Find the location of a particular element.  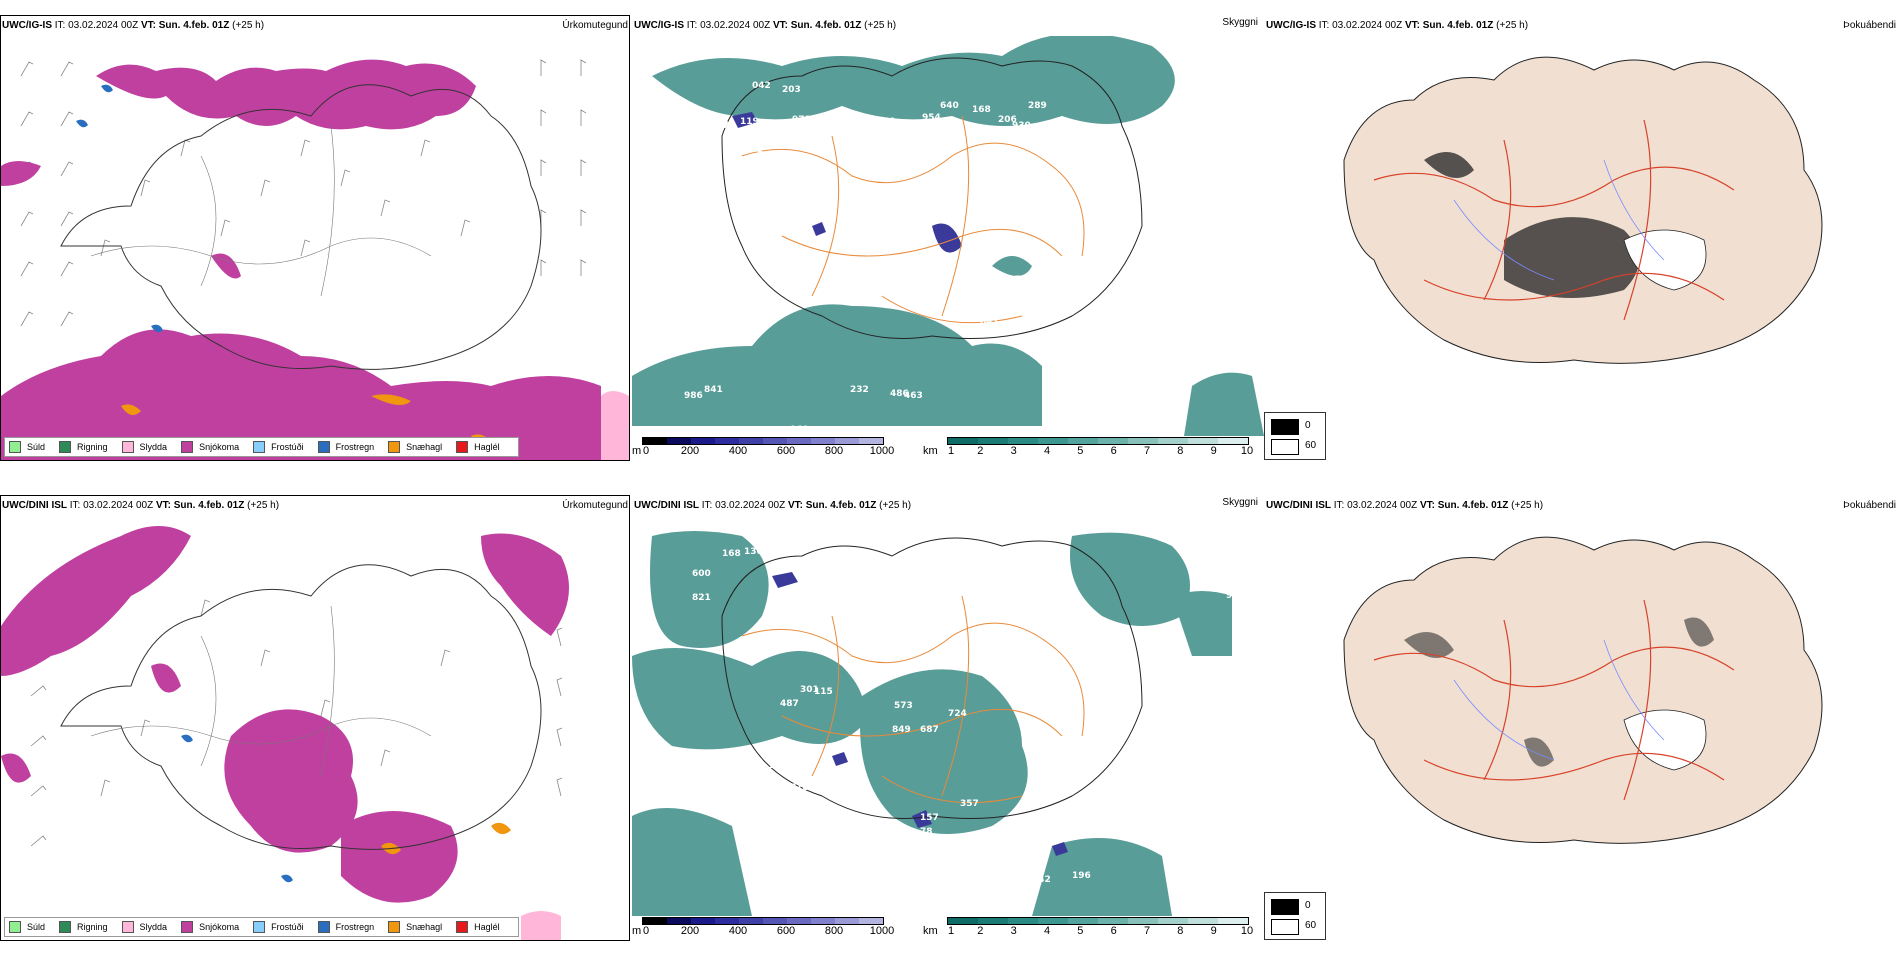

visibility-point-label: 600 is located at coordinates (701, 574).